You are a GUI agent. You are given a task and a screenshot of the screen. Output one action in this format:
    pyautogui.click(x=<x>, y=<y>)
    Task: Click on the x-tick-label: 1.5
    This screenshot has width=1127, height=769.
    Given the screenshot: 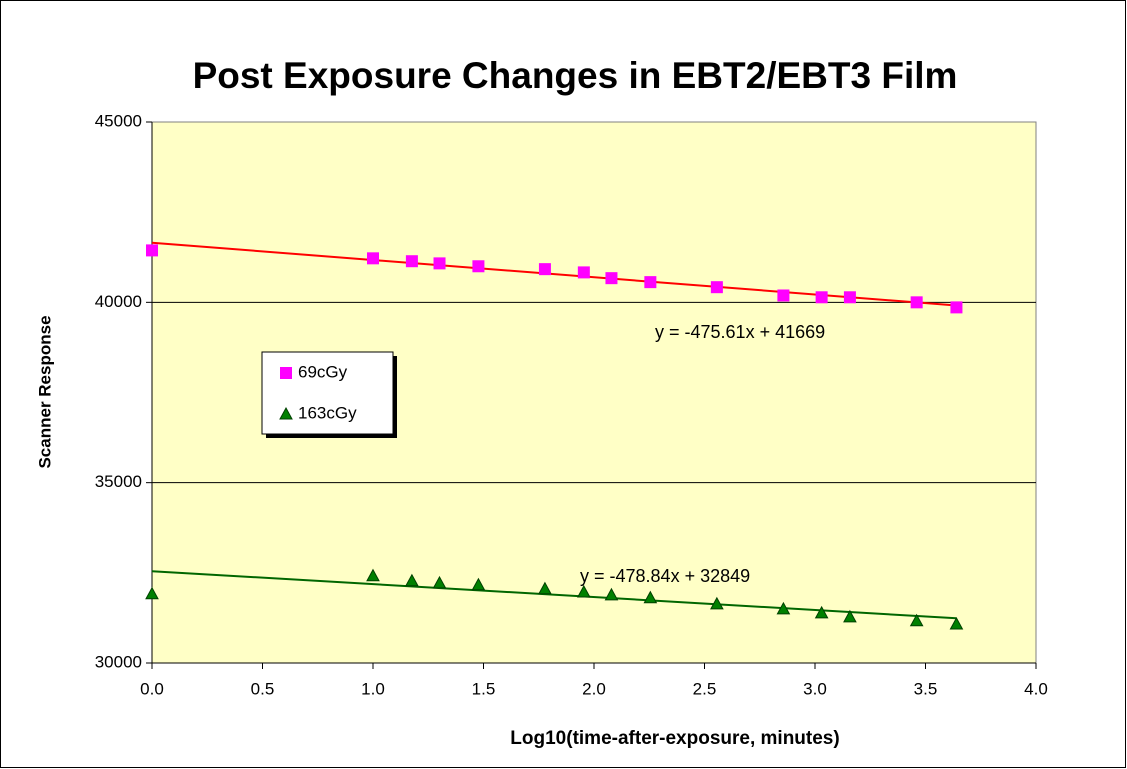 What is the action you would take?
    pyautogui.click(x=484, y=688)
    